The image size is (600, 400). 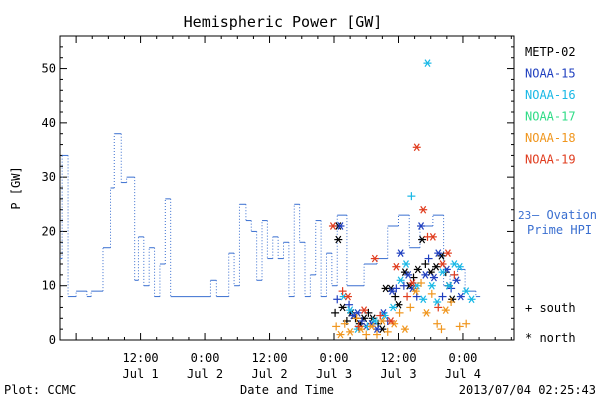 What do you see at coordinates (527, 390) in the screenshot?
I see `footer-timestamp: 2013/07/04 02:25:43` at bounding box center [527, 390].